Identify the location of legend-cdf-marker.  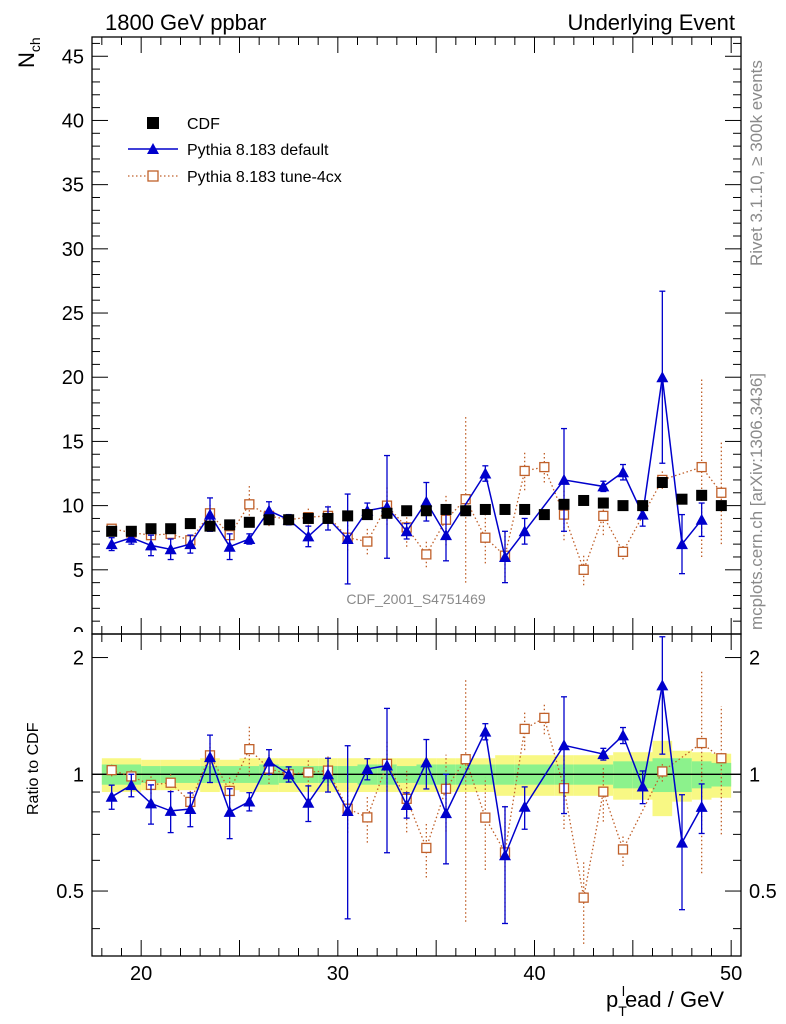
(153, 123).